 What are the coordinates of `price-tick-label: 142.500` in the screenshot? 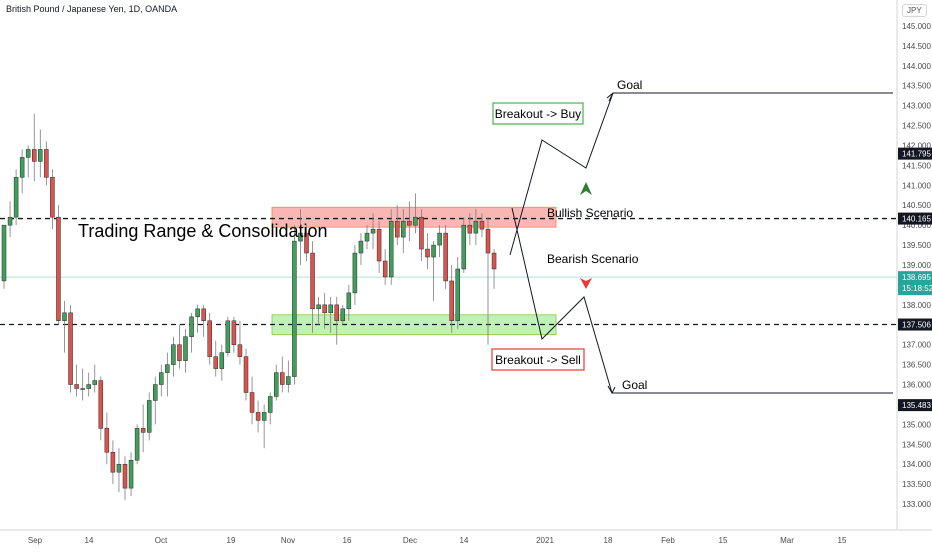 It's located at (916, 126).